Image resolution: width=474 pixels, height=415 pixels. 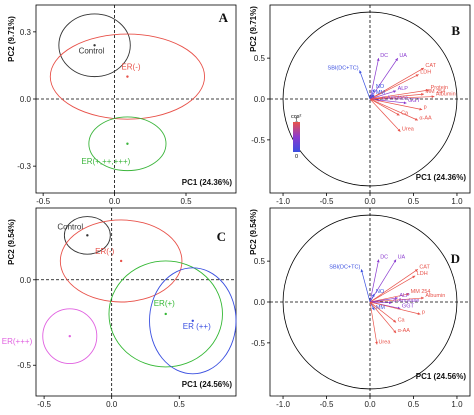 I want to click on panel-letter: C, so click(x=221, y=236).